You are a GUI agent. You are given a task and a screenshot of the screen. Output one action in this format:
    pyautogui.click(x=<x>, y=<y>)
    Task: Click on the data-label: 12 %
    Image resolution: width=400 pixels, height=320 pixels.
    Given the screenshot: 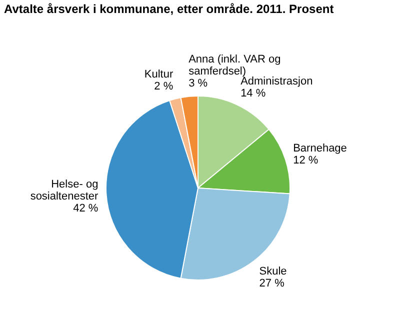 What is the action you would take?
    pyautogui.click(x=305, y=160)
    